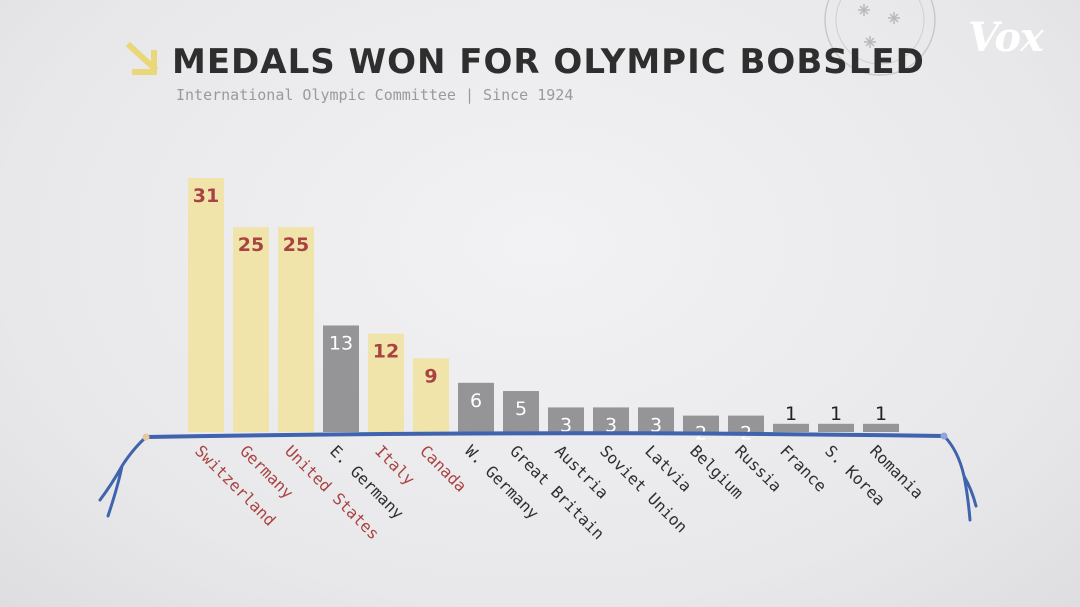 This screenshot has width=1080, height=607. I want to click on category-label: Switzerland, so click(235, 485).